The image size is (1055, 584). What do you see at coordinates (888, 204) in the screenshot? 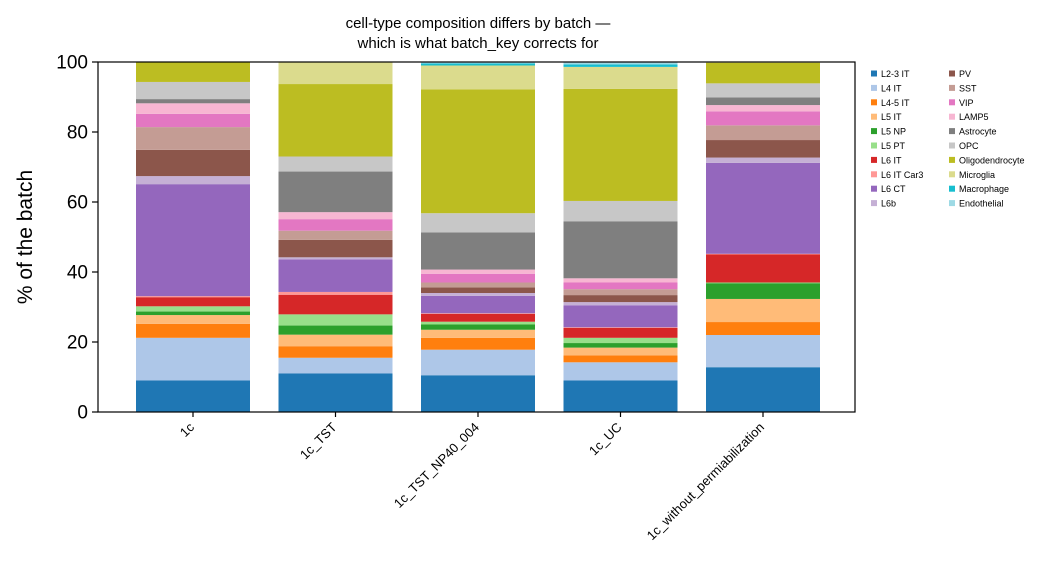
I see `legend-label: L6b` at bounding box center [888, 204].